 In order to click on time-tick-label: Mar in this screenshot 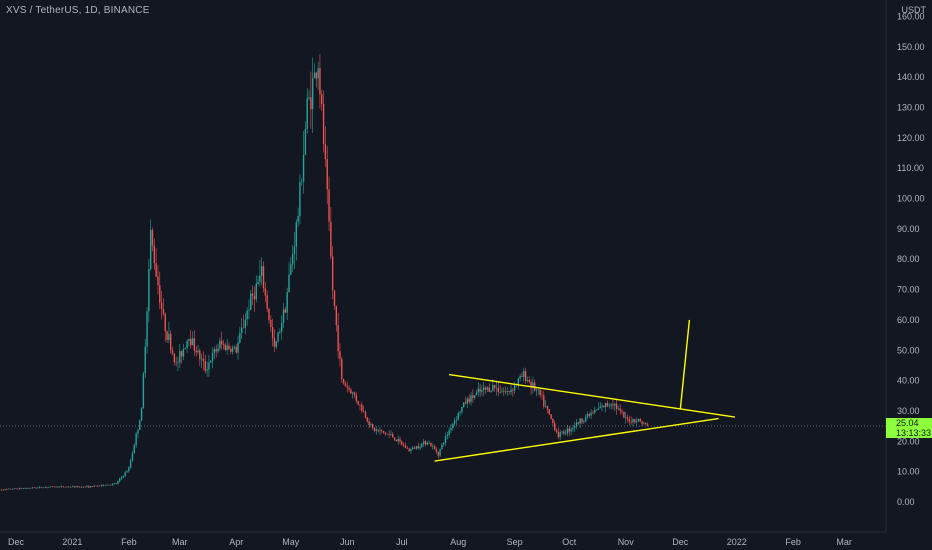, I will do `click(844, 542)`.